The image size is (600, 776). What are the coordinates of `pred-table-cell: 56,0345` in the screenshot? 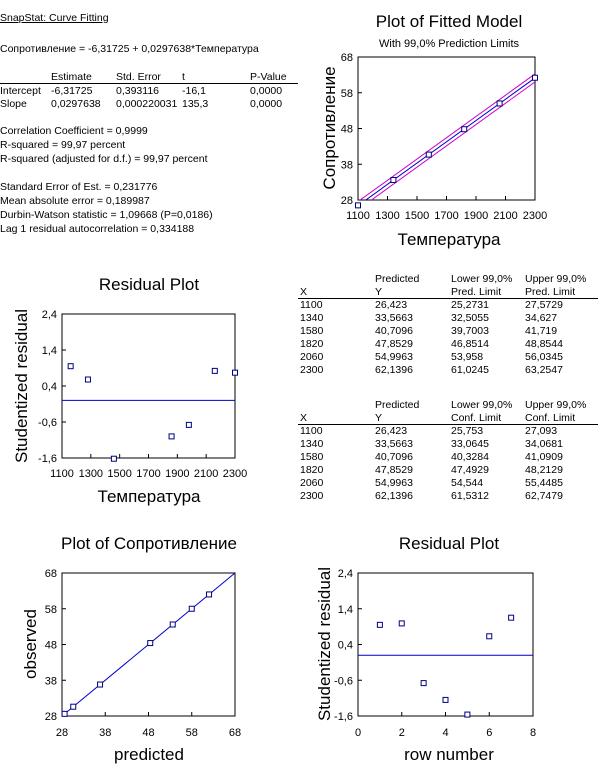 It's located at (544, 357).